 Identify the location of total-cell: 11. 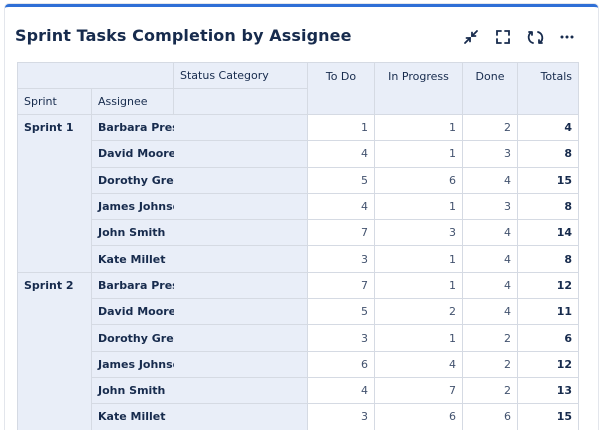
(548, 312).